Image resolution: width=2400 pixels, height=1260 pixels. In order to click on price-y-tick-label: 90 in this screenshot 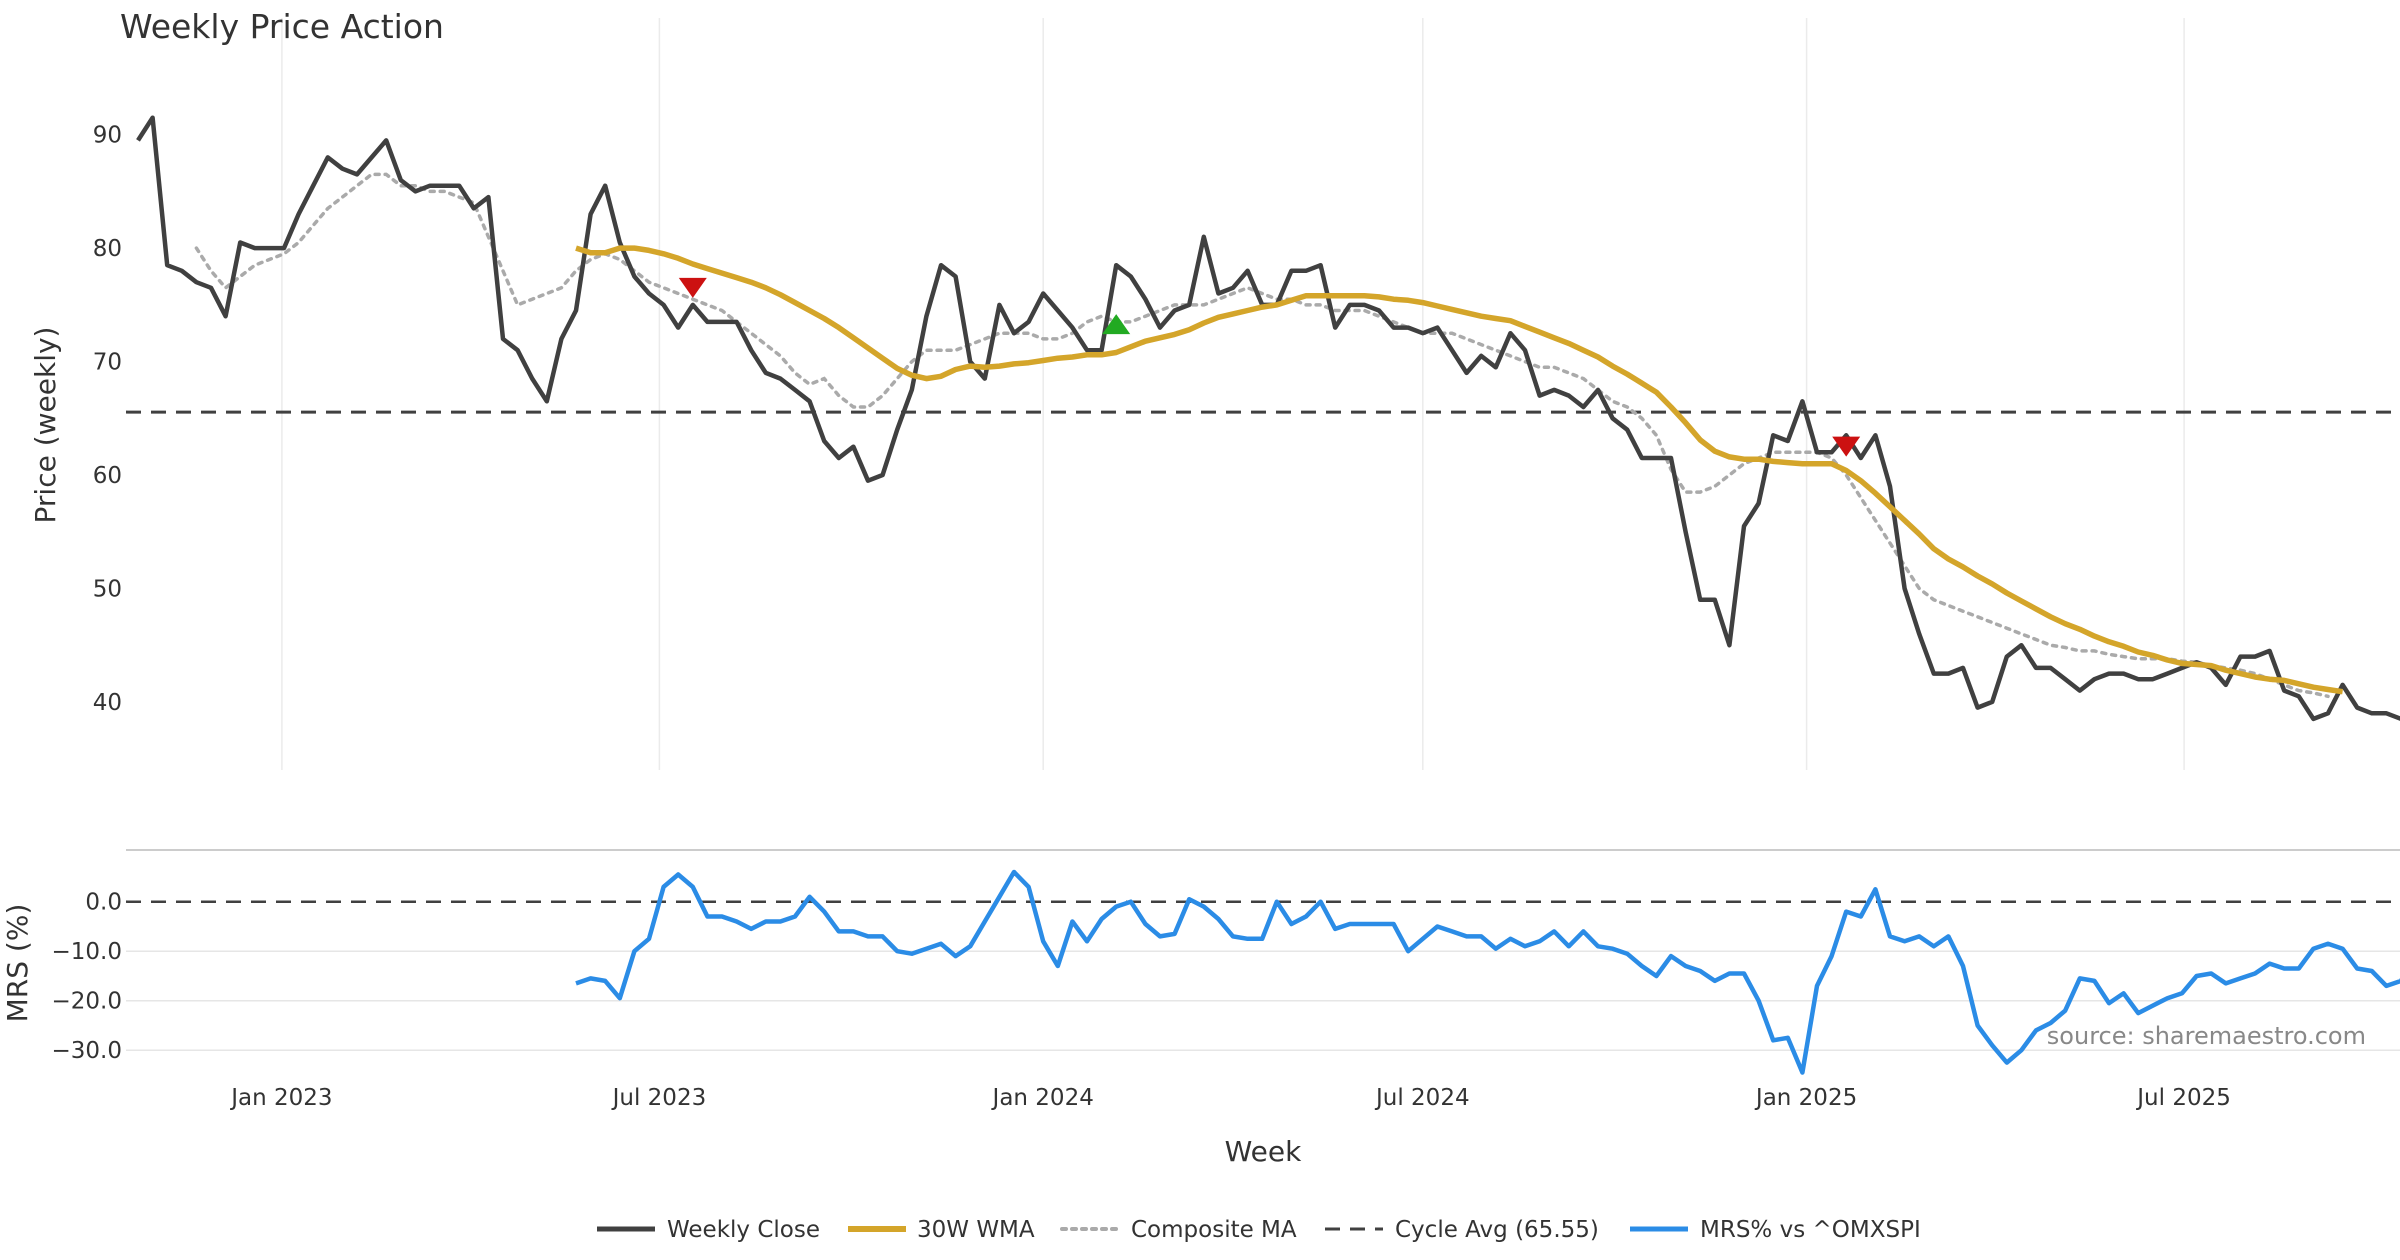, I will do `click(107, 136)`.